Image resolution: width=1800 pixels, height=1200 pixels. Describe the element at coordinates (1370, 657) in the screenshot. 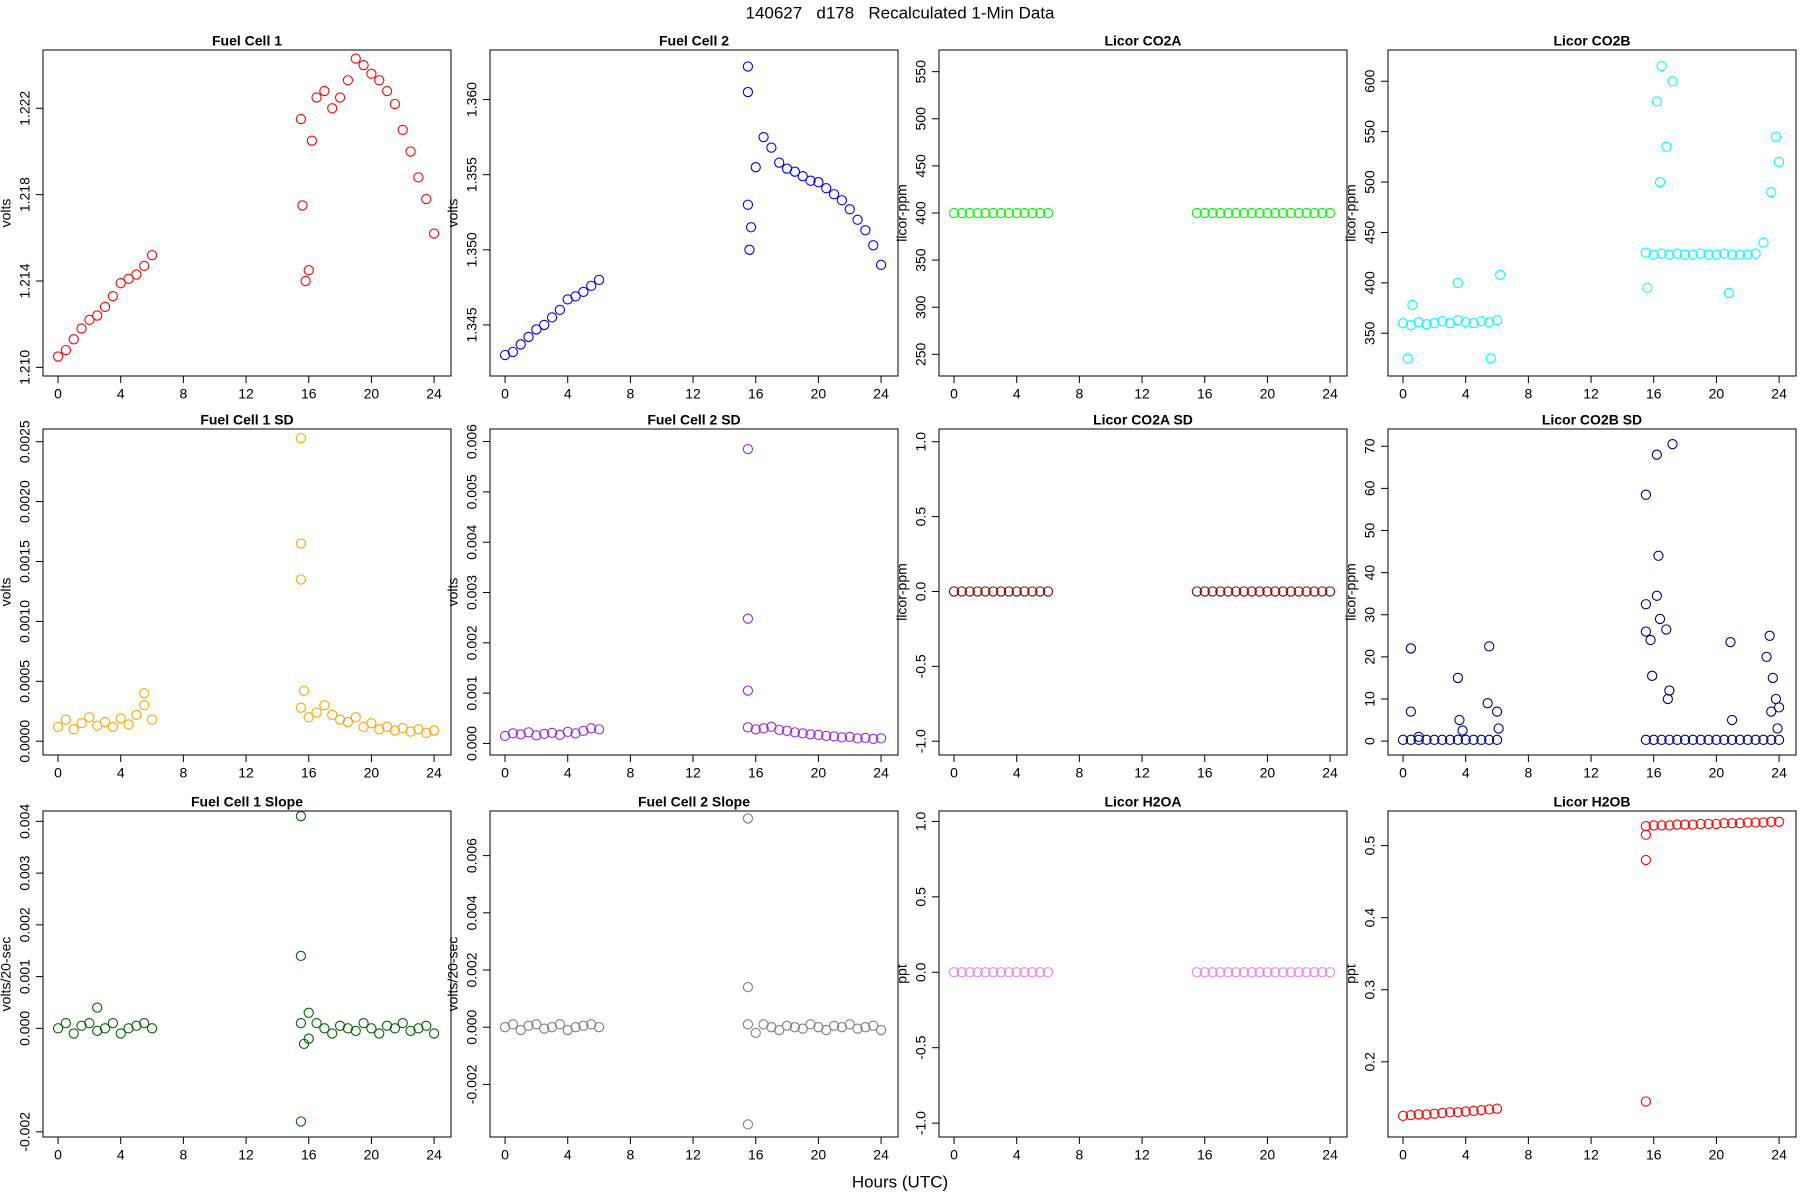

I see `y-tick-label: 20` at that location.